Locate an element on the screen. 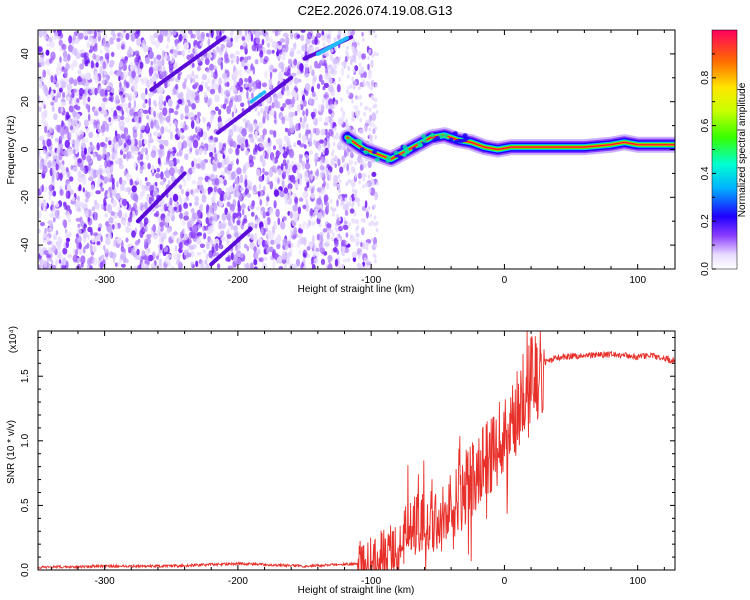 Image resolution: width=750 pixels, height=600 pixels. y-tick-label: -20 is located at coordinates (25, 197).